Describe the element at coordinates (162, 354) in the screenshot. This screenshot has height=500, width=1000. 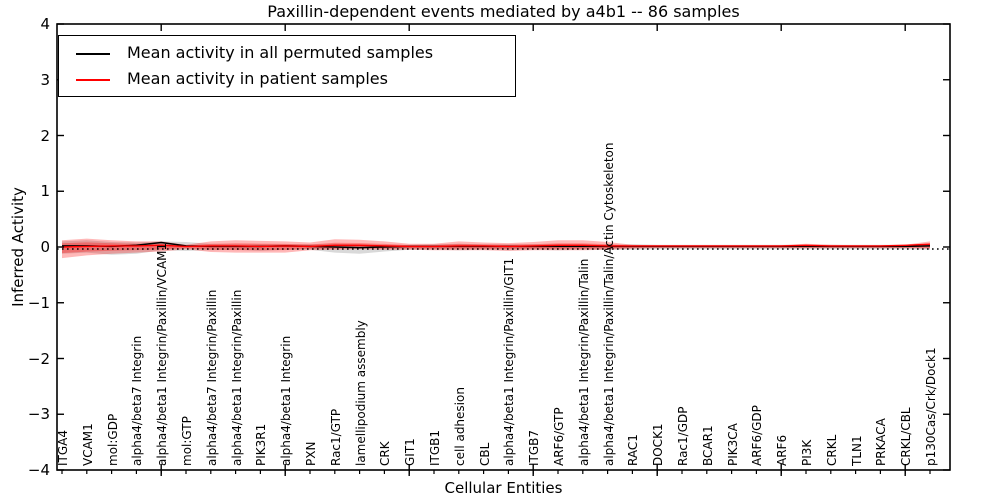
I see `x-tick-label: alpha4/beta1 Integrin/Paxillin/VCAM1` at that location.